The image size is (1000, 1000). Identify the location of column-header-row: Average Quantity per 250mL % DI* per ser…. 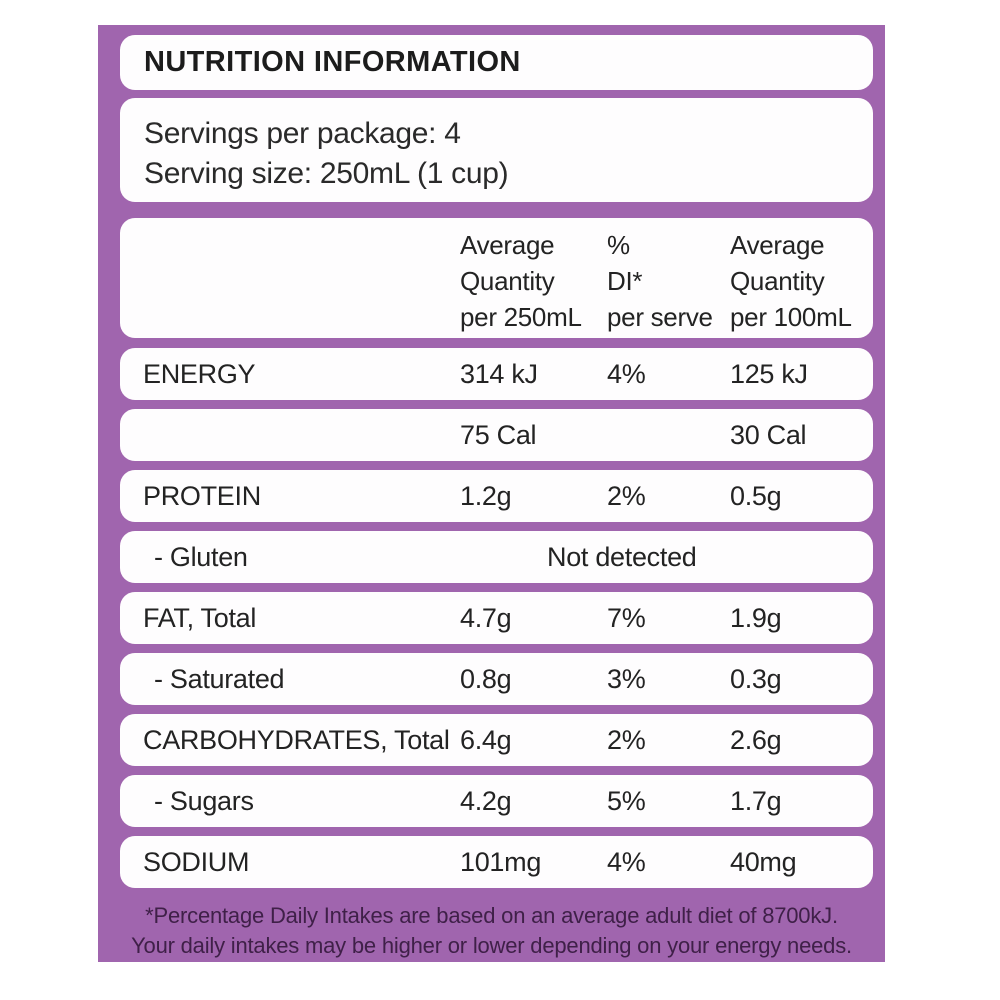
(496, 278).